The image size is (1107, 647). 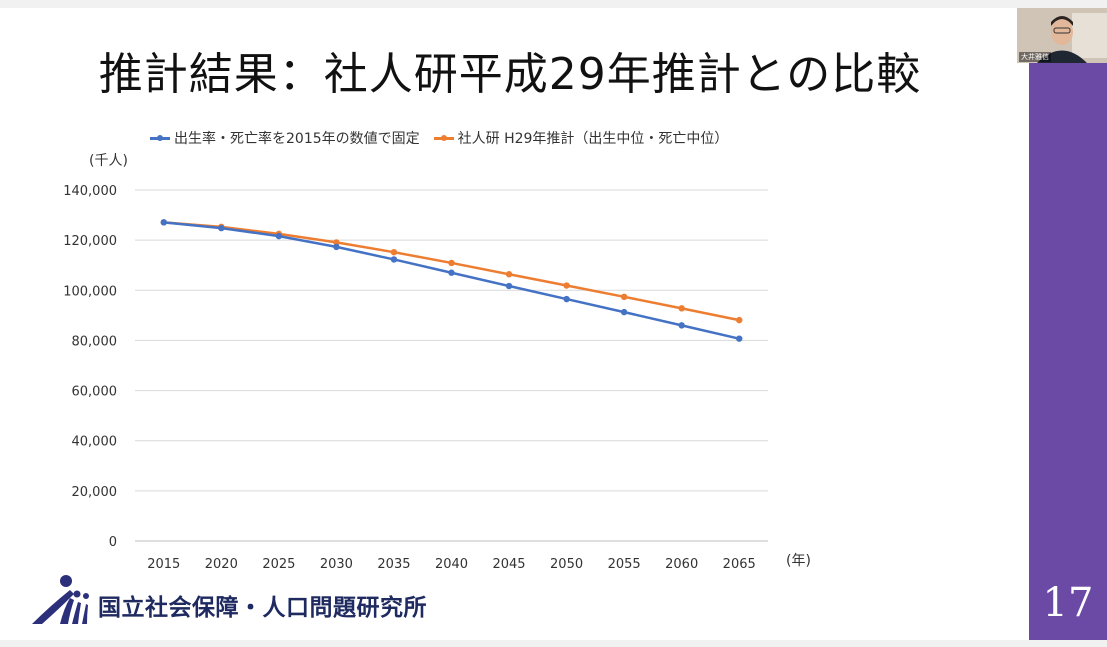 What do you see at coordinates (90, 191) in the screenshot?
I see `y-tick-label: 140,000` at bounding box center [90, 191].